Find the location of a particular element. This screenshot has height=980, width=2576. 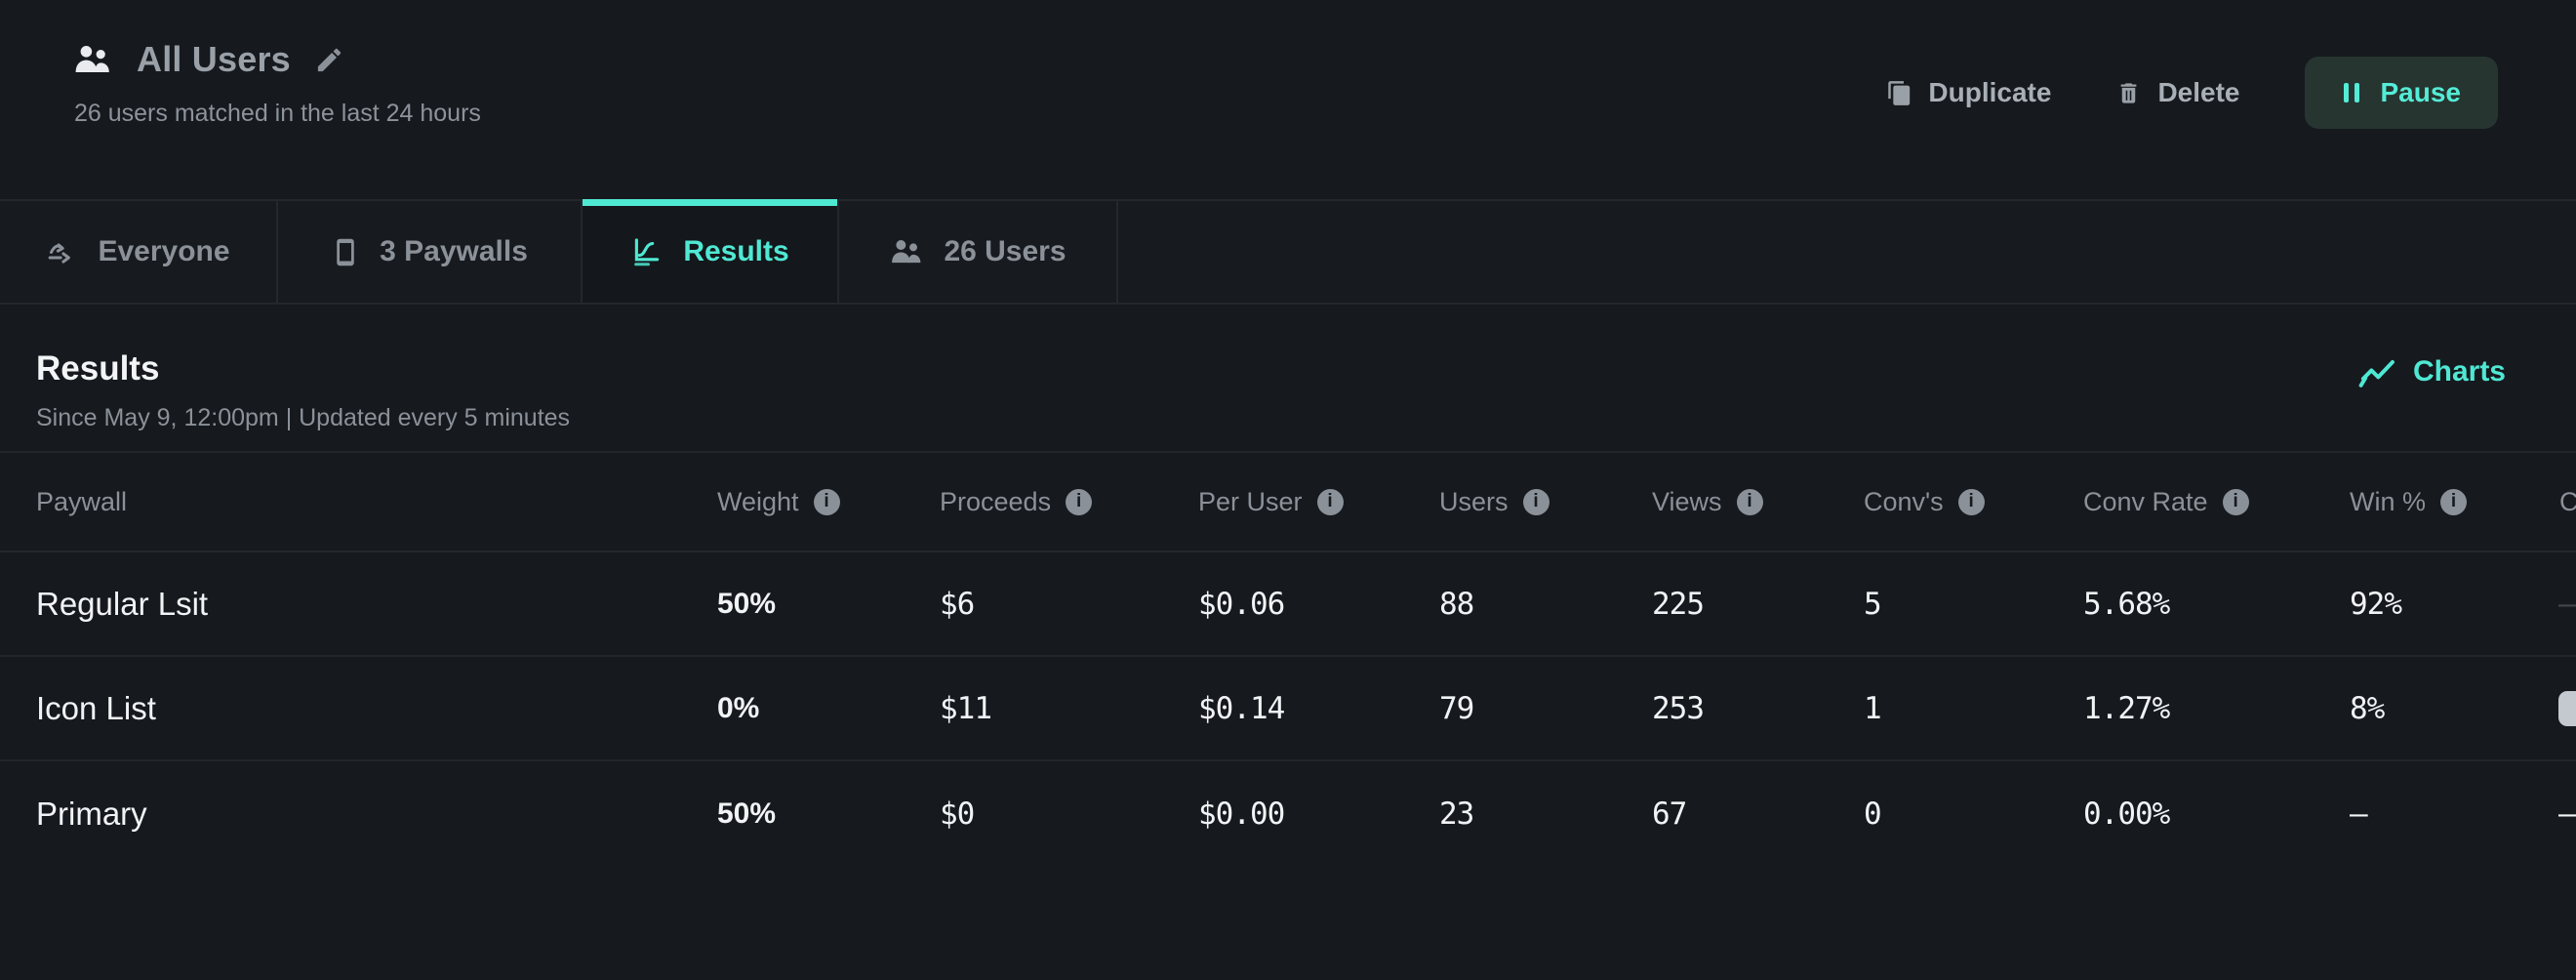

col-conv-rate: Conv Rate i is located at coordinates (2216, 502).